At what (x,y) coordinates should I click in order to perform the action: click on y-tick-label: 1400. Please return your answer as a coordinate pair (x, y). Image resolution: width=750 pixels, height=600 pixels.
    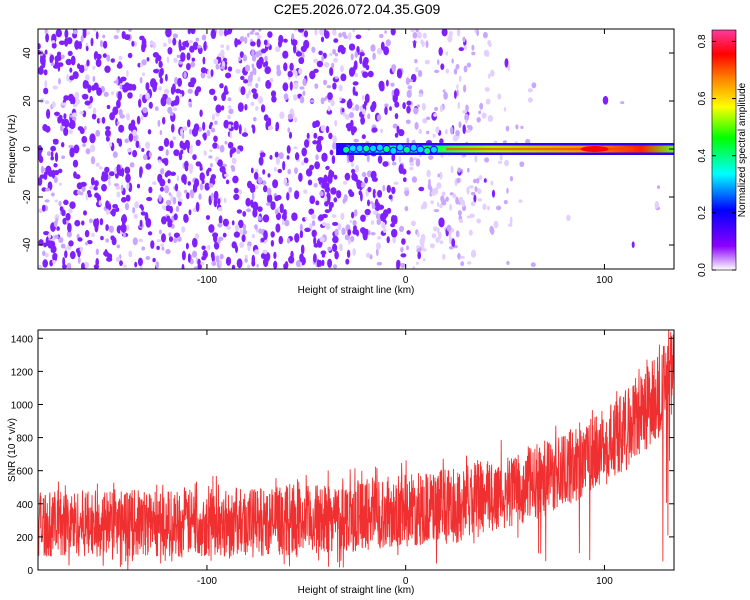
    Looking at the image, I should click on (22, 339).